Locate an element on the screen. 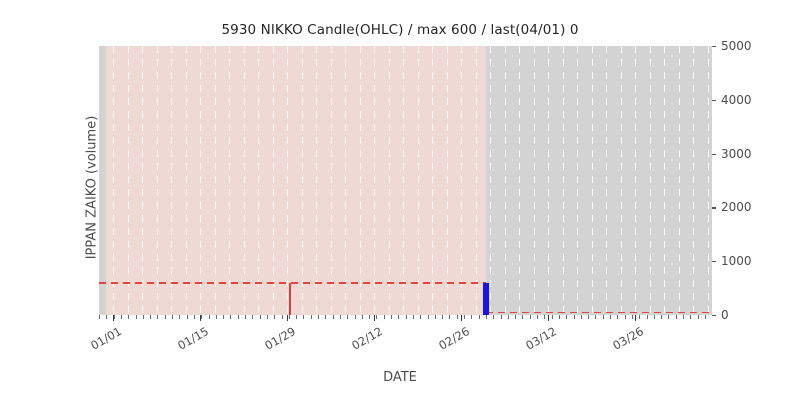 The height and width of the screenshot is (400, 800). x-tick-label: 01/15 is located at coordinates (193, 338).